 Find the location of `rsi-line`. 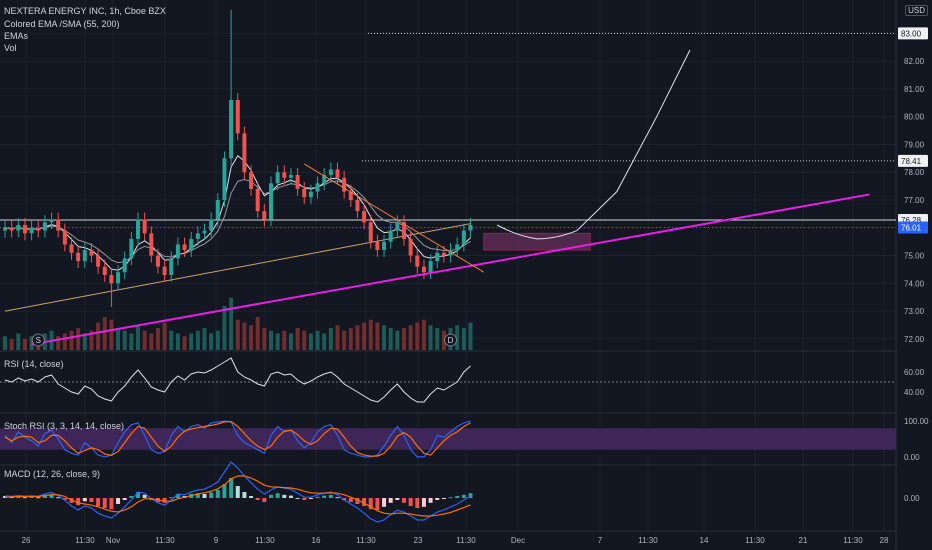

rsi-line is located at coordinates (237, 380).